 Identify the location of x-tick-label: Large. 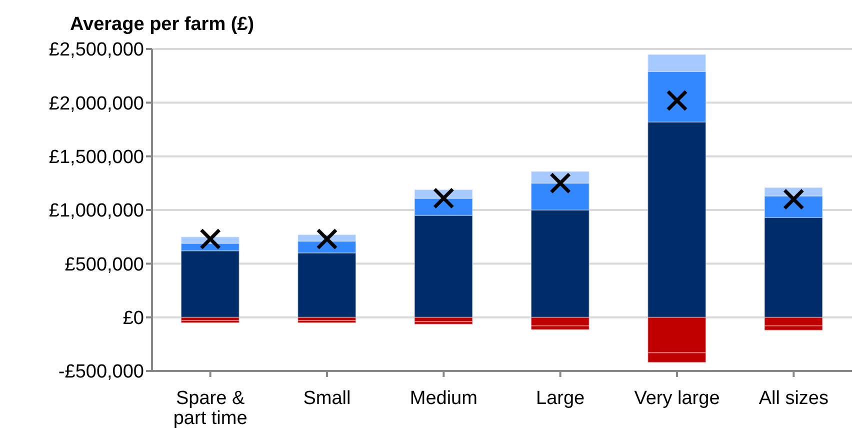
(560, 399).